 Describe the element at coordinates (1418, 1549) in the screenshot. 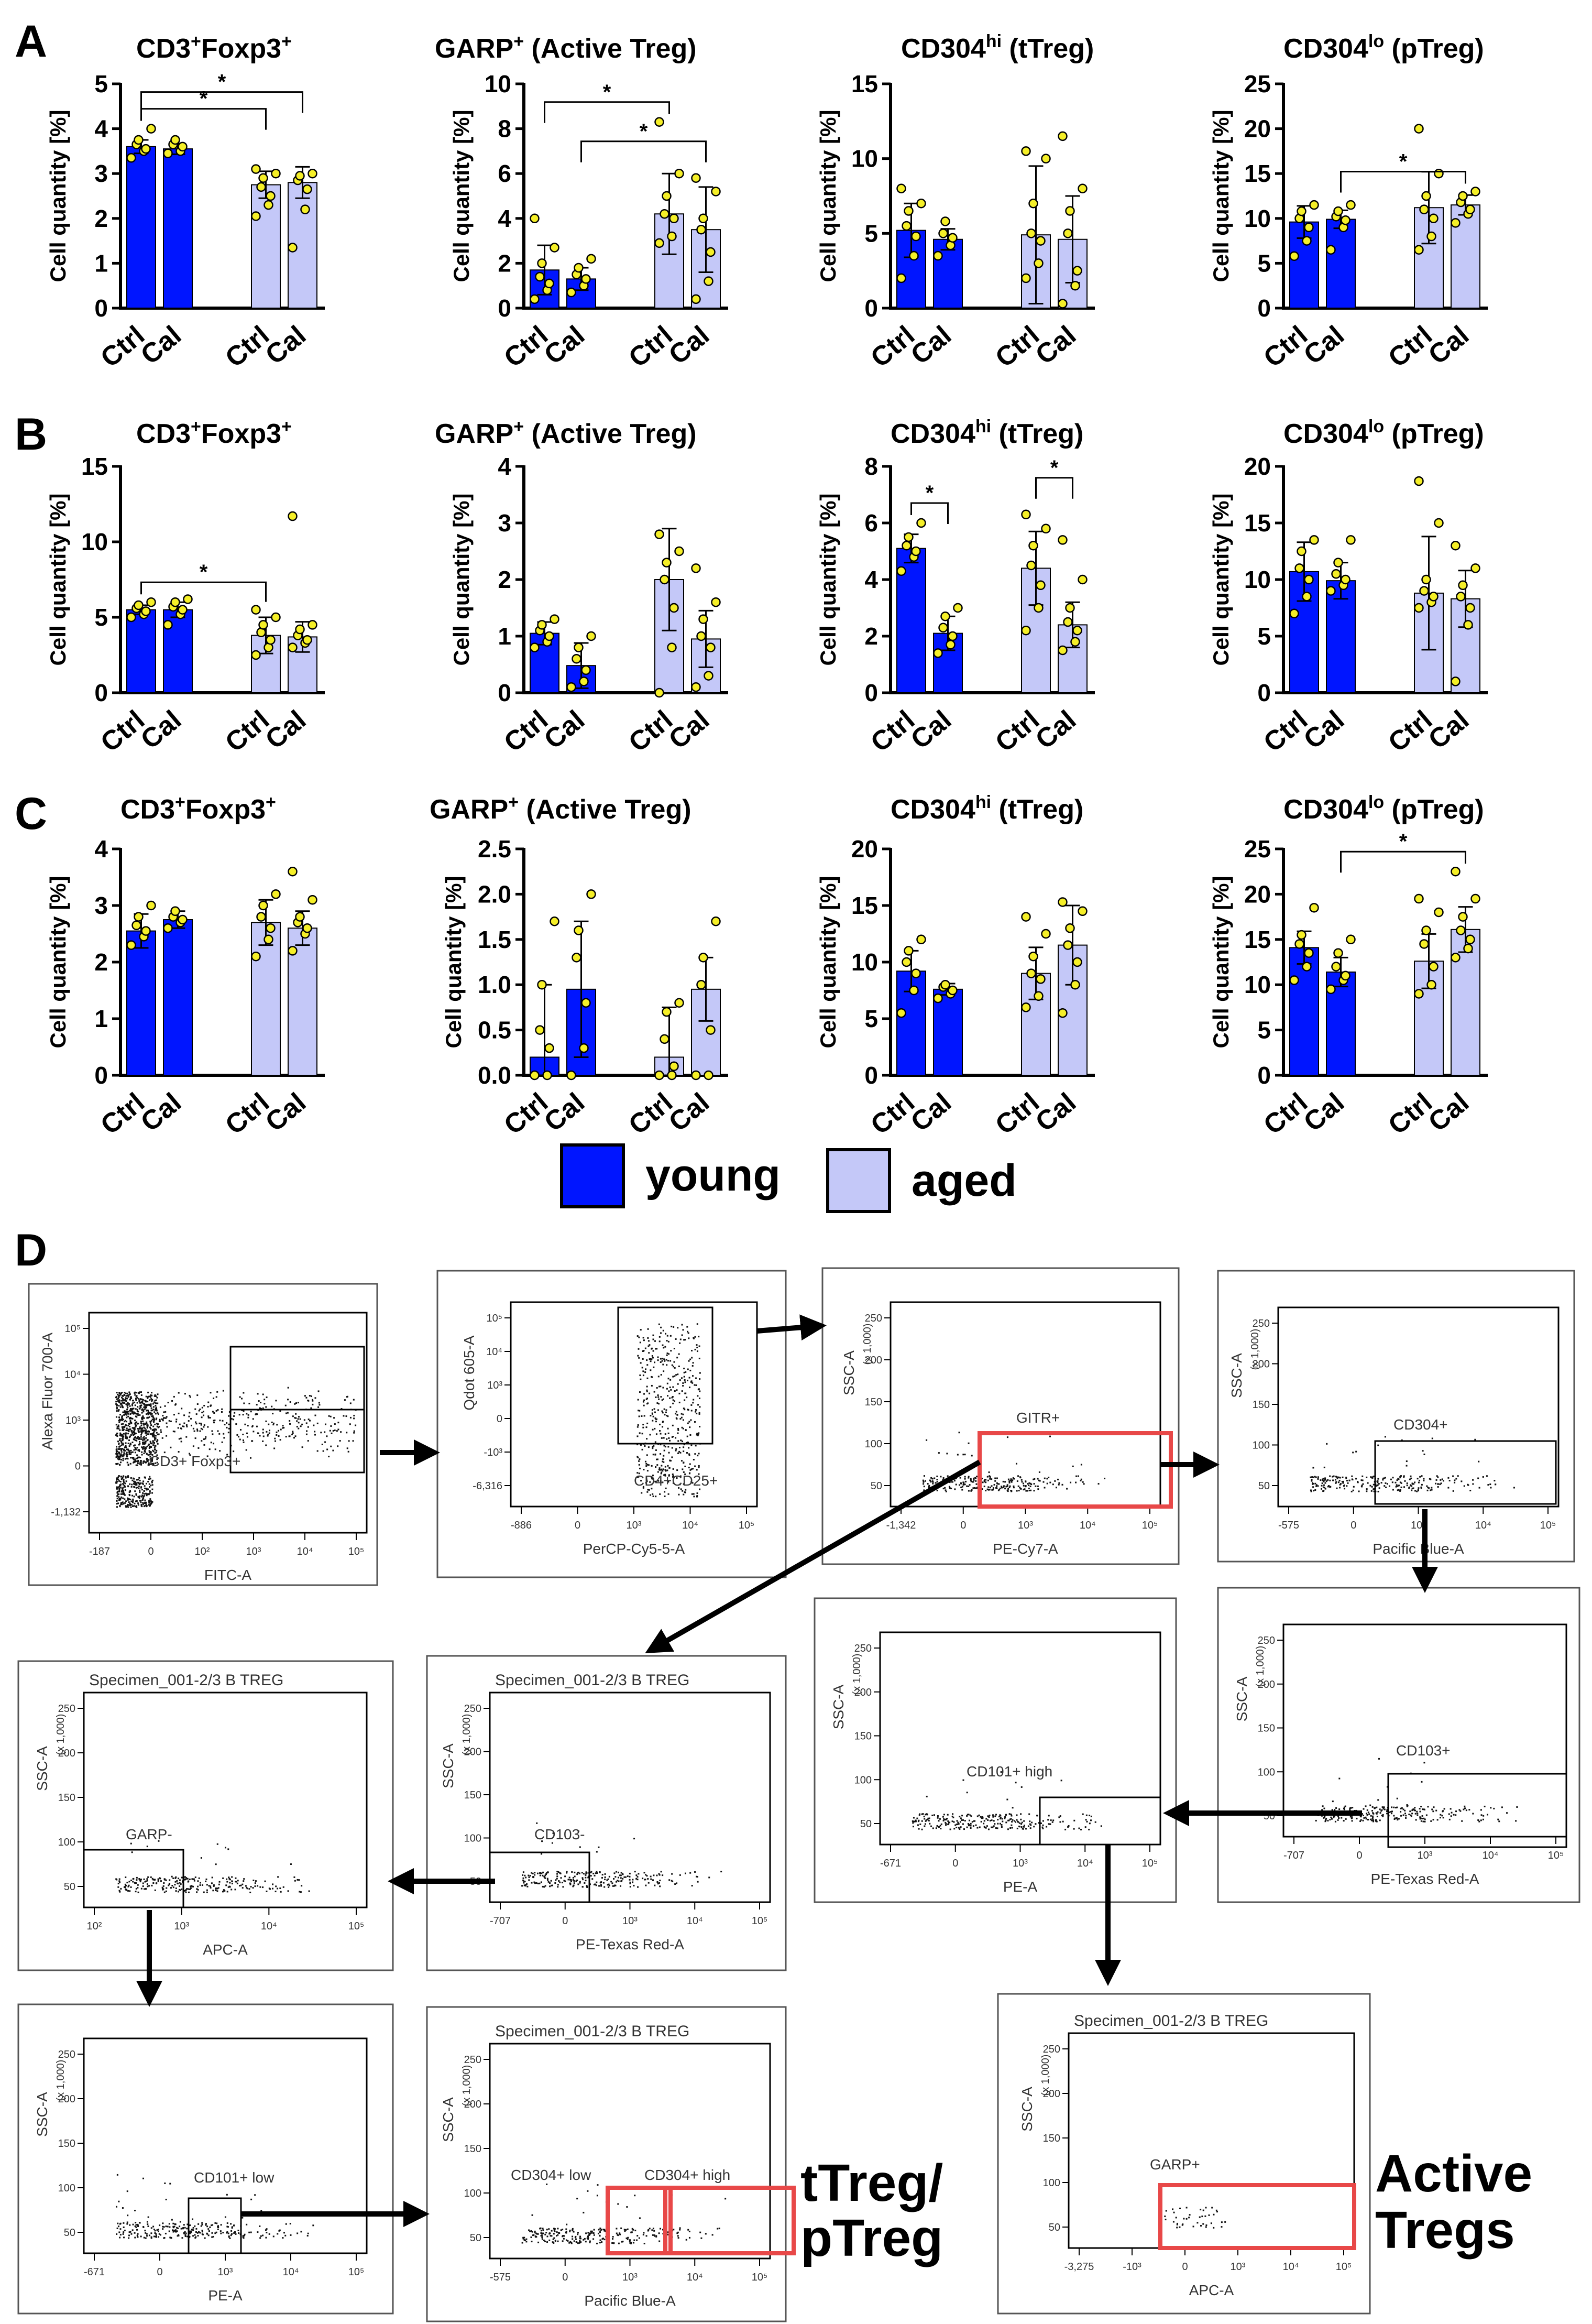

I see `x-axis-label: Pacific Blue-A` at that location.